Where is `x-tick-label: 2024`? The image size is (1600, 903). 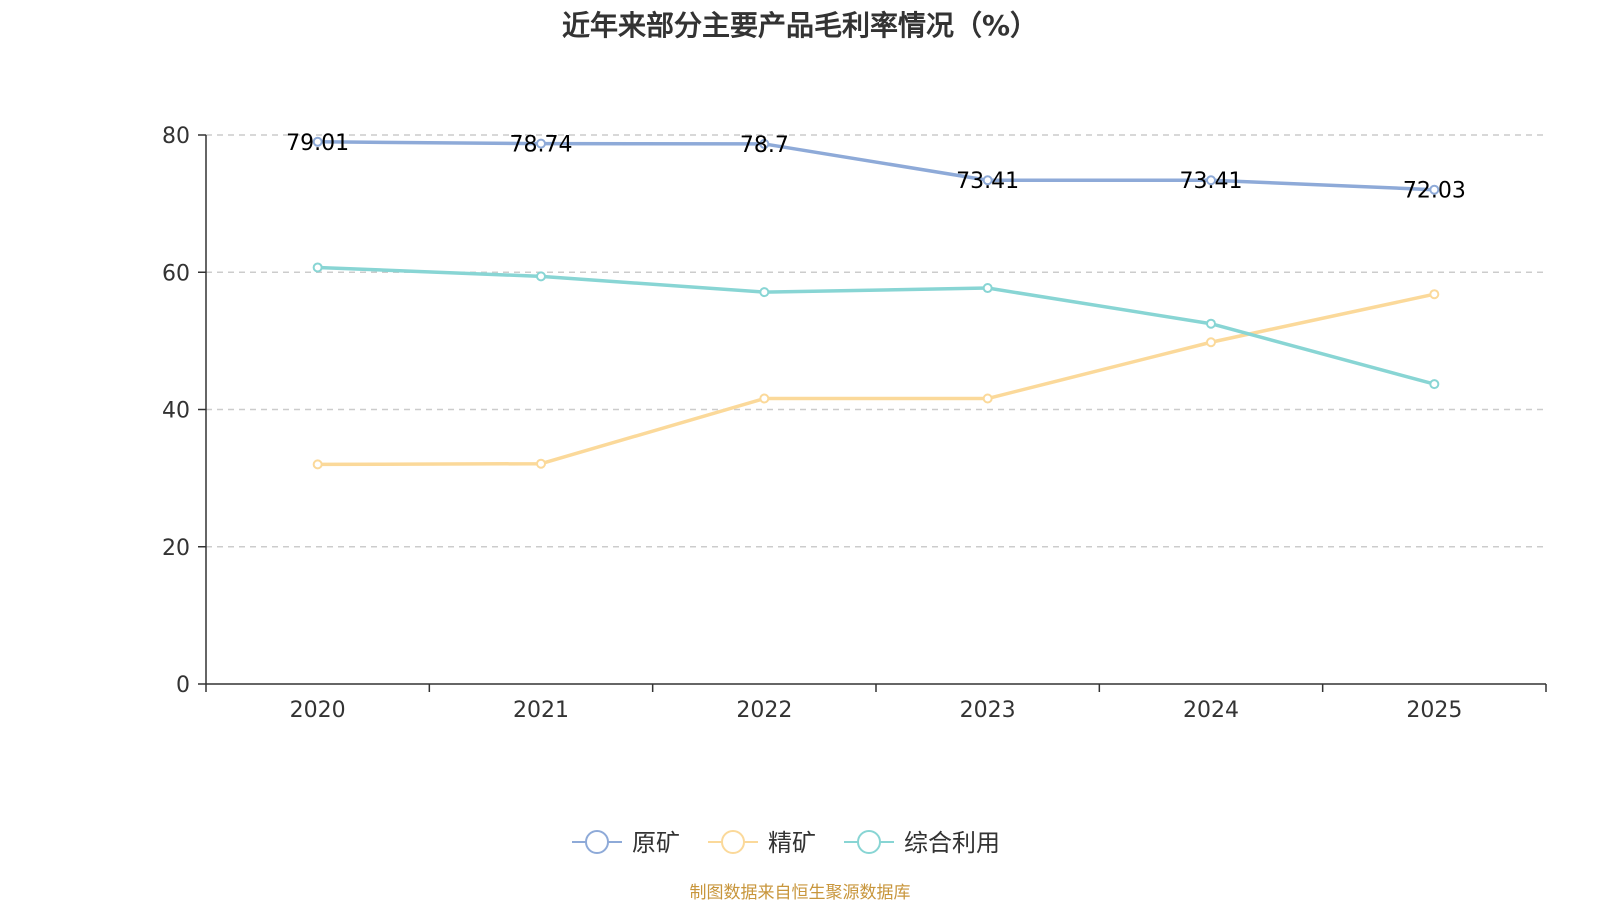 x-tick-label: 2024 is located at coordinates (1211, 710).